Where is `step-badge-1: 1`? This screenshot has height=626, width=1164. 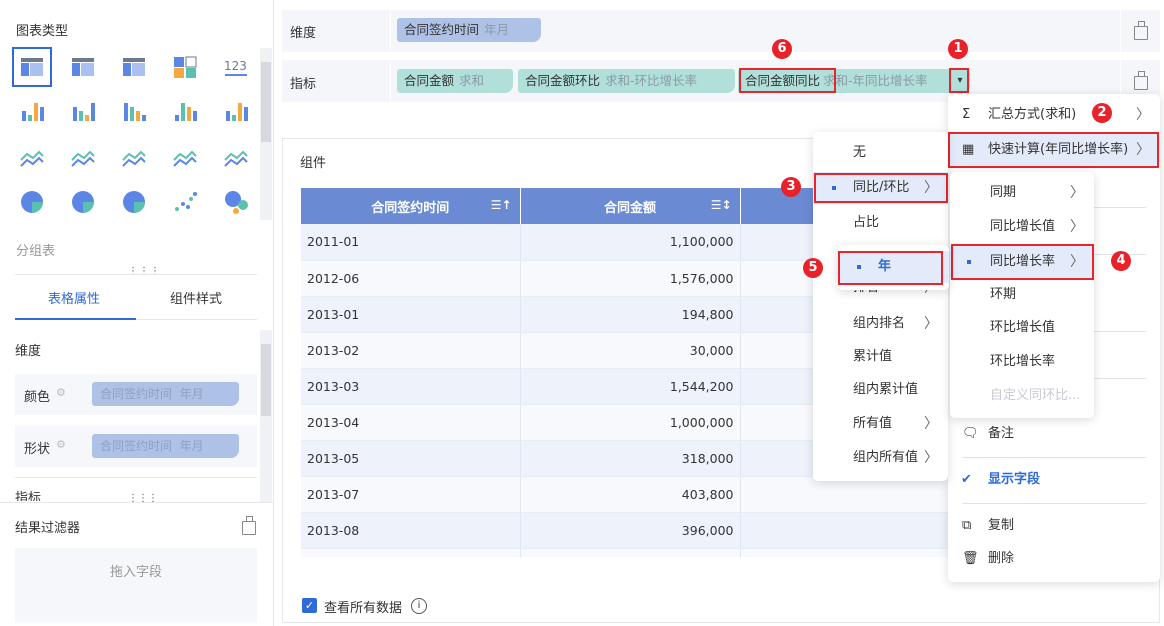
step-badge-1: 1 is located at coordinates (958, 49).